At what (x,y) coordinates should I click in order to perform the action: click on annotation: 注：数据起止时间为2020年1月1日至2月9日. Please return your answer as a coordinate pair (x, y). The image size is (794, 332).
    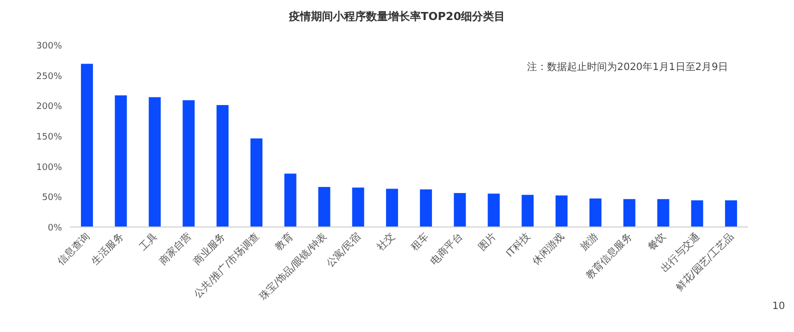
    Looking at the image, I should click on (627, 67).